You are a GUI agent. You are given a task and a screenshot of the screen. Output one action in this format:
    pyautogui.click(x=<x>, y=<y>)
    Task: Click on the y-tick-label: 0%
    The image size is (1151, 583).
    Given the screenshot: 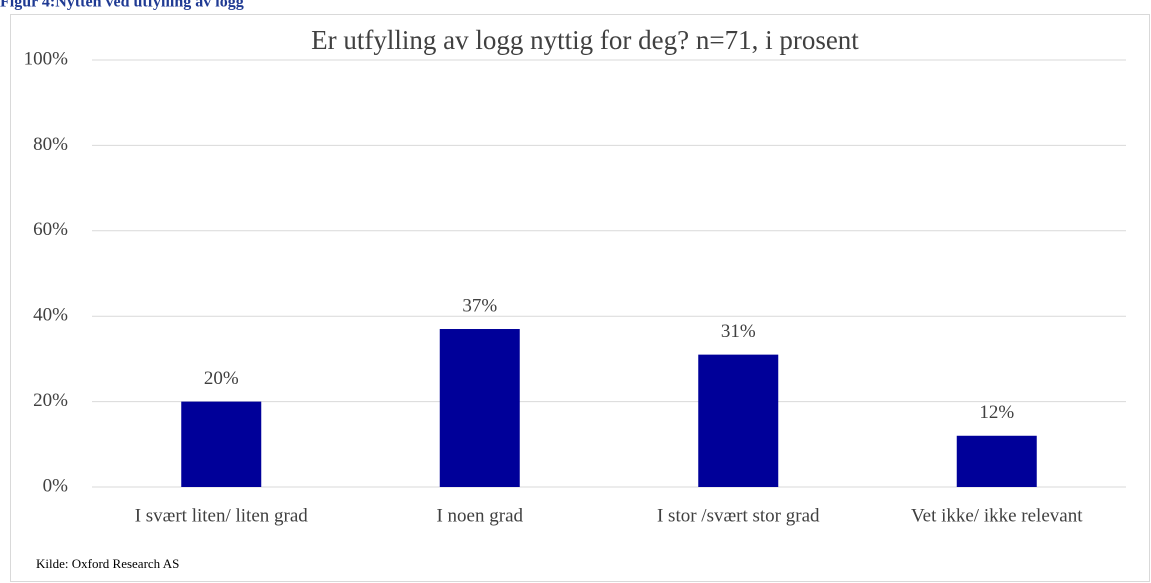 What is the action you would take?
    pyautogui.click(x=56, y=485)
    